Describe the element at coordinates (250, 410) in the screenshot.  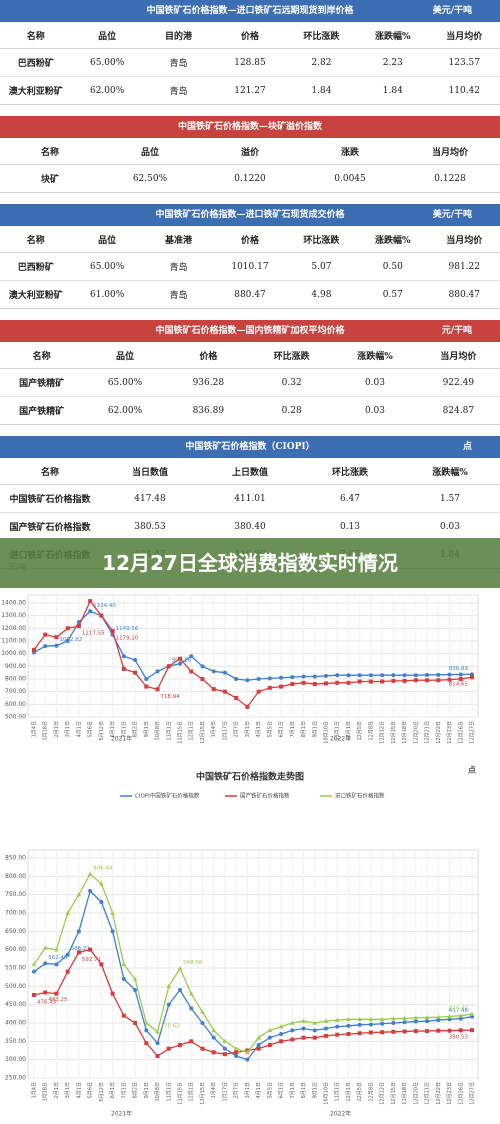
I see `table-row: 国产铁精矿 62.00% 836.89 0.28 0.03 824.87` at that location.